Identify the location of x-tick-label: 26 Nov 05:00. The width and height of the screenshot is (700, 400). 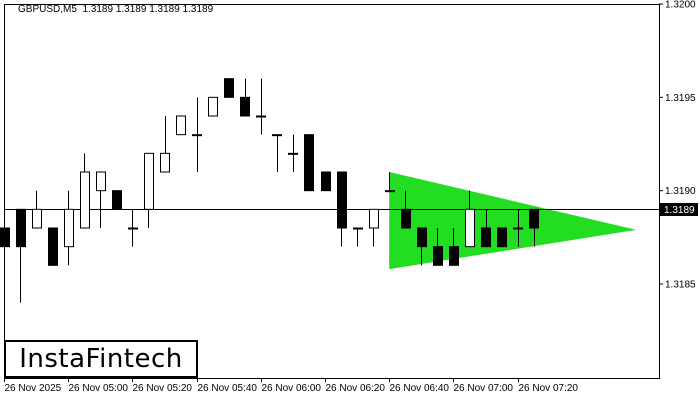
(99, 388).